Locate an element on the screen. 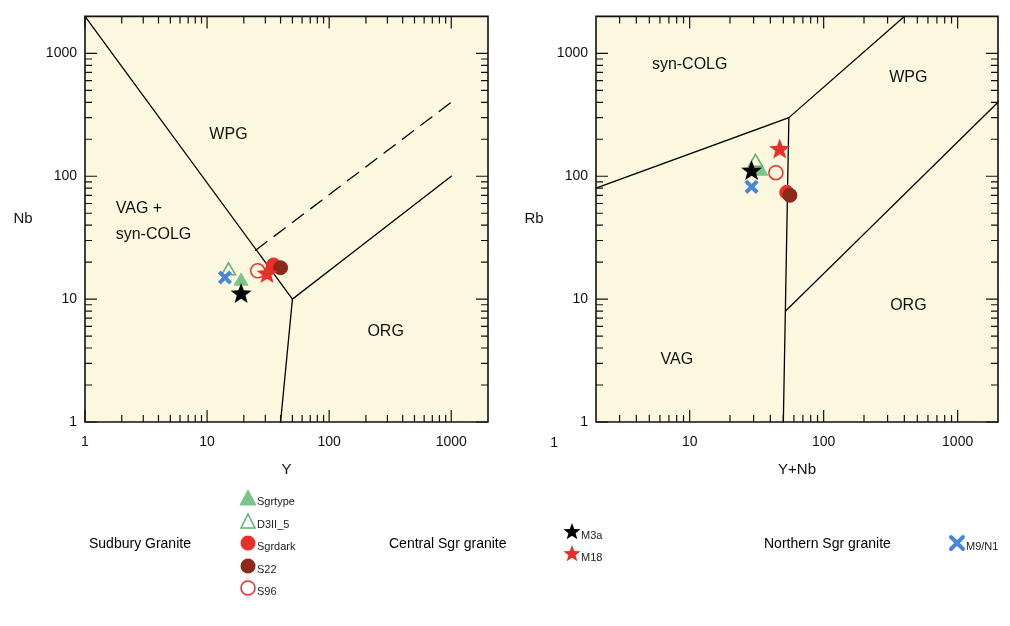 The image size is (1010, 626). text: Northern Sgr granite is located at coordinates (827, 543).